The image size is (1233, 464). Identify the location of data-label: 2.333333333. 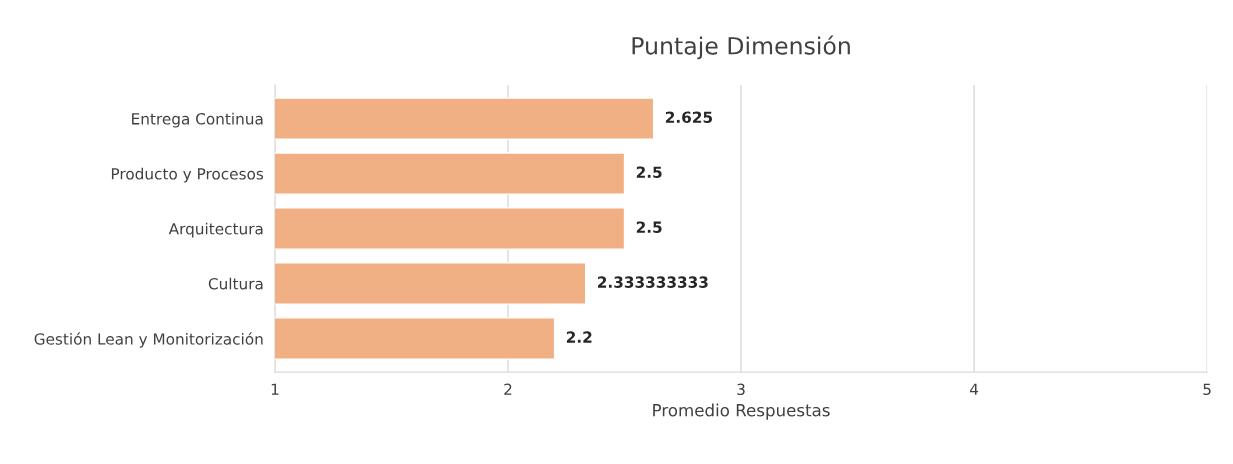
(652, 282).